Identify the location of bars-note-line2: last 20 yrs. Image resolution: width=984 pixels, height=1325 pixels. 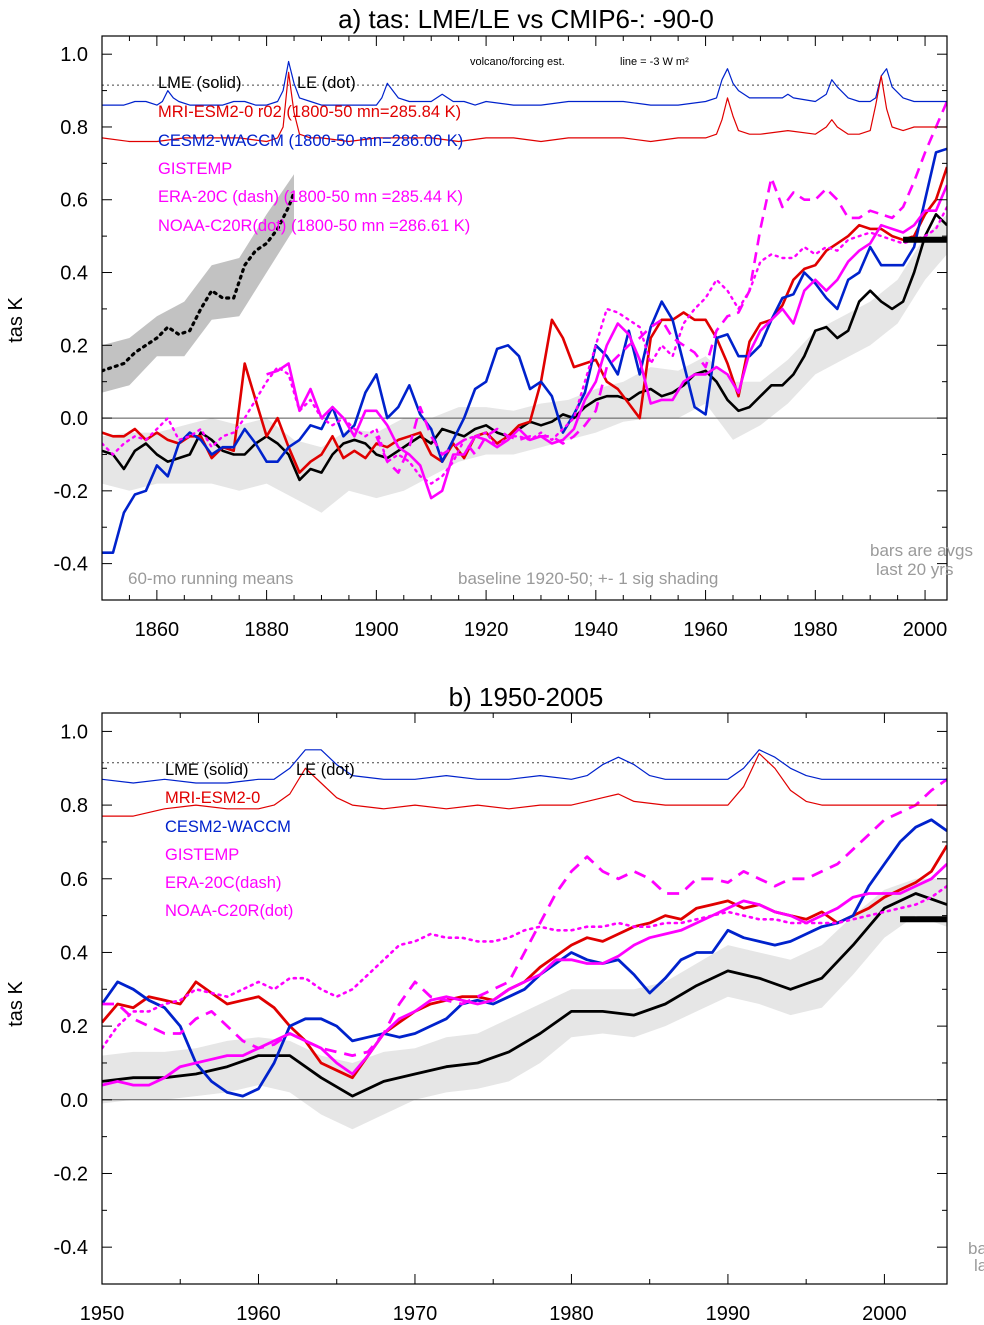
(914, 569).